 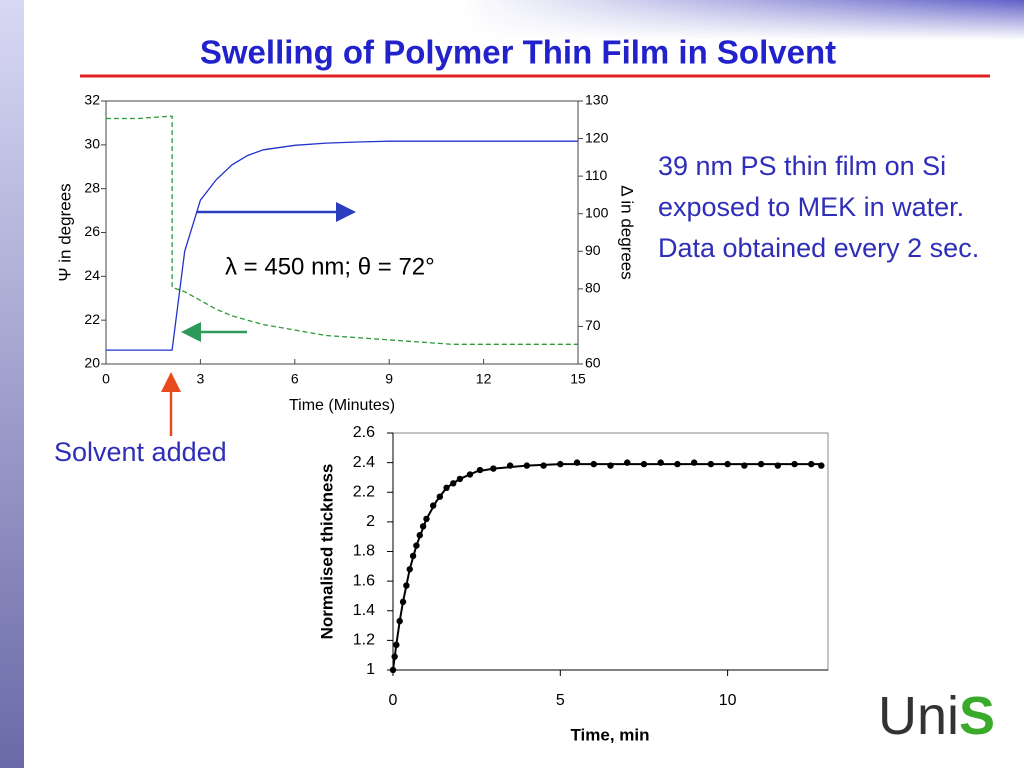 I want to click on y-tick-label: 1.6, so click(x=364, y=580).